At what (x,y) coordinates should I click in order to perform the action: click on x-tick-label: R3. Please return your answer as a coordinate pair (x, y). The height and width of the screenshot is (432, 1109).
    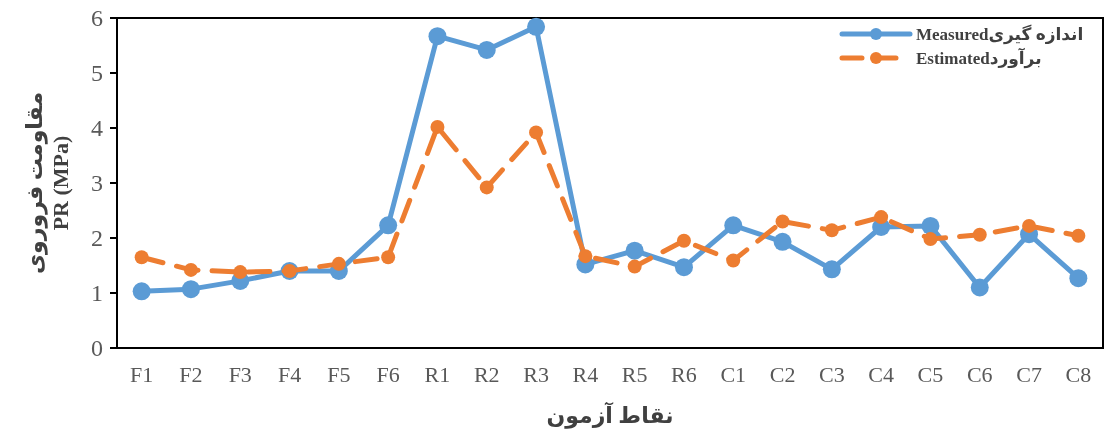
    Looking at the image, I should click on (536, 374).